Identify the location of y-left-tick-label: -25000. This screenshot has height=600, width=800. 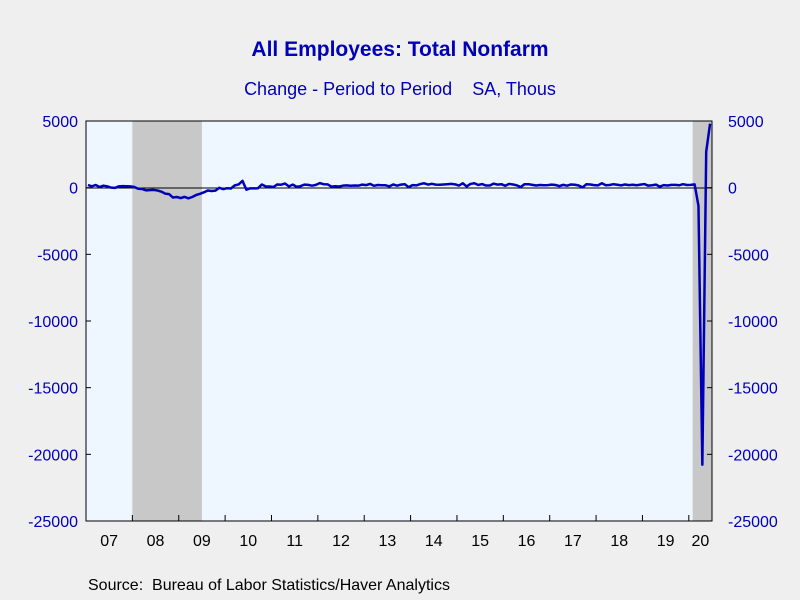
(53, 522).